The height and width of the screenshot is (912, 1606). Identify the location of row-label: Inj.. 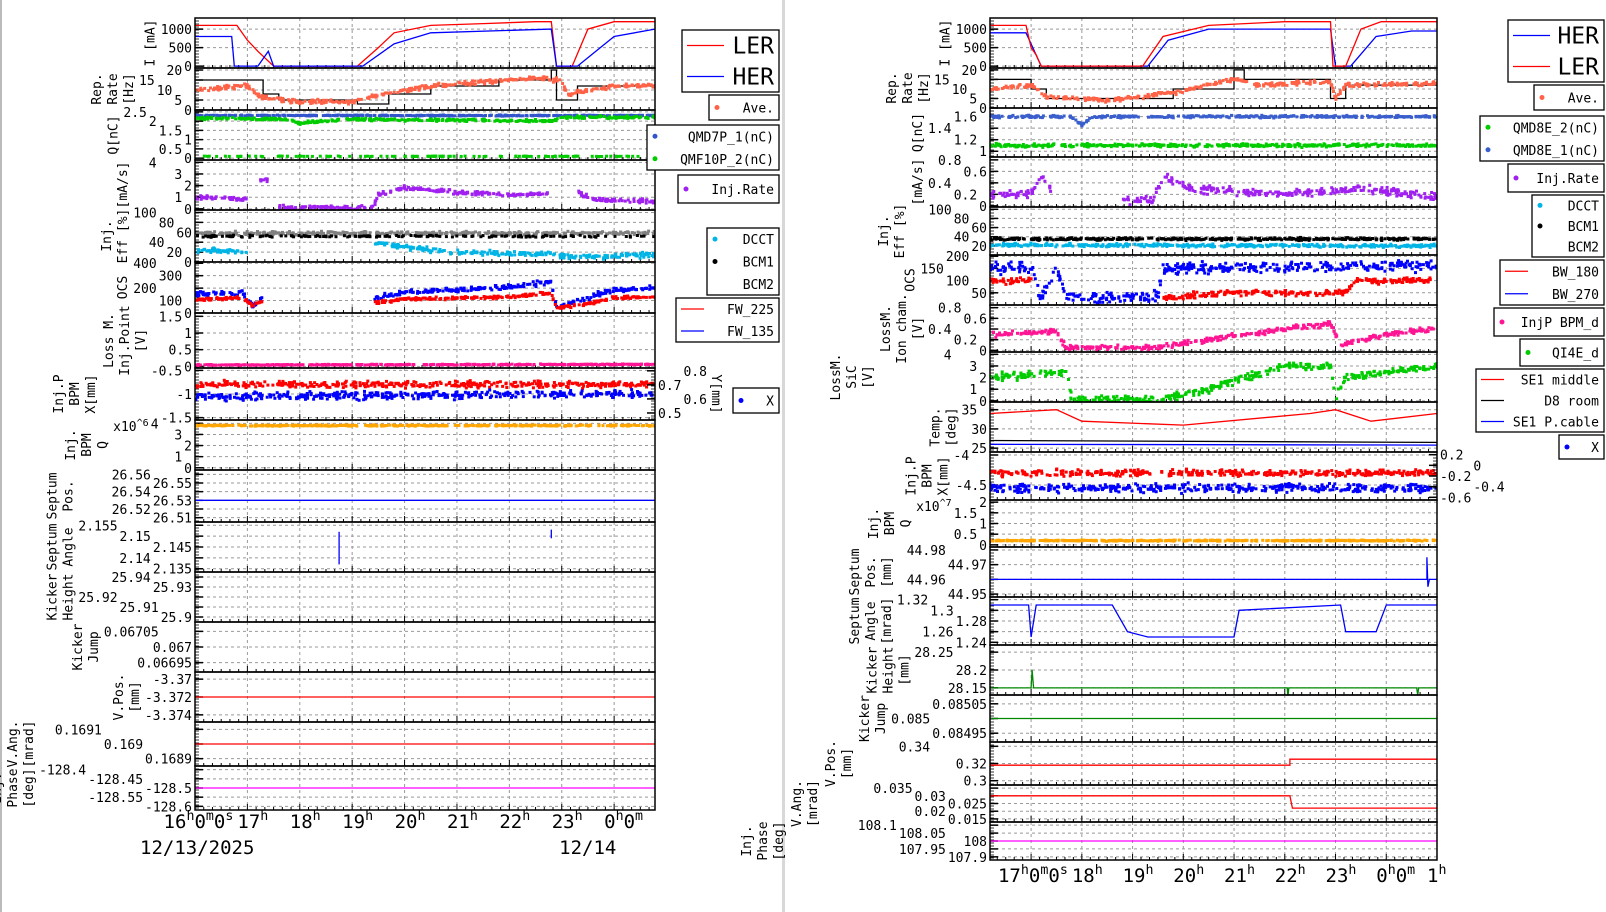
(107, 235).